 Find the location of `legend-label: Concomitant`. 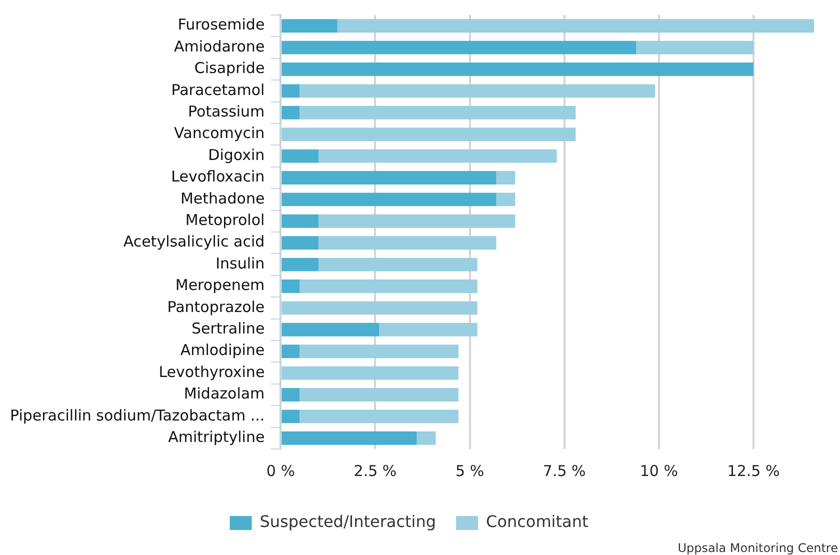

legend-label: Concomitant is located at coordinates (537, 522).